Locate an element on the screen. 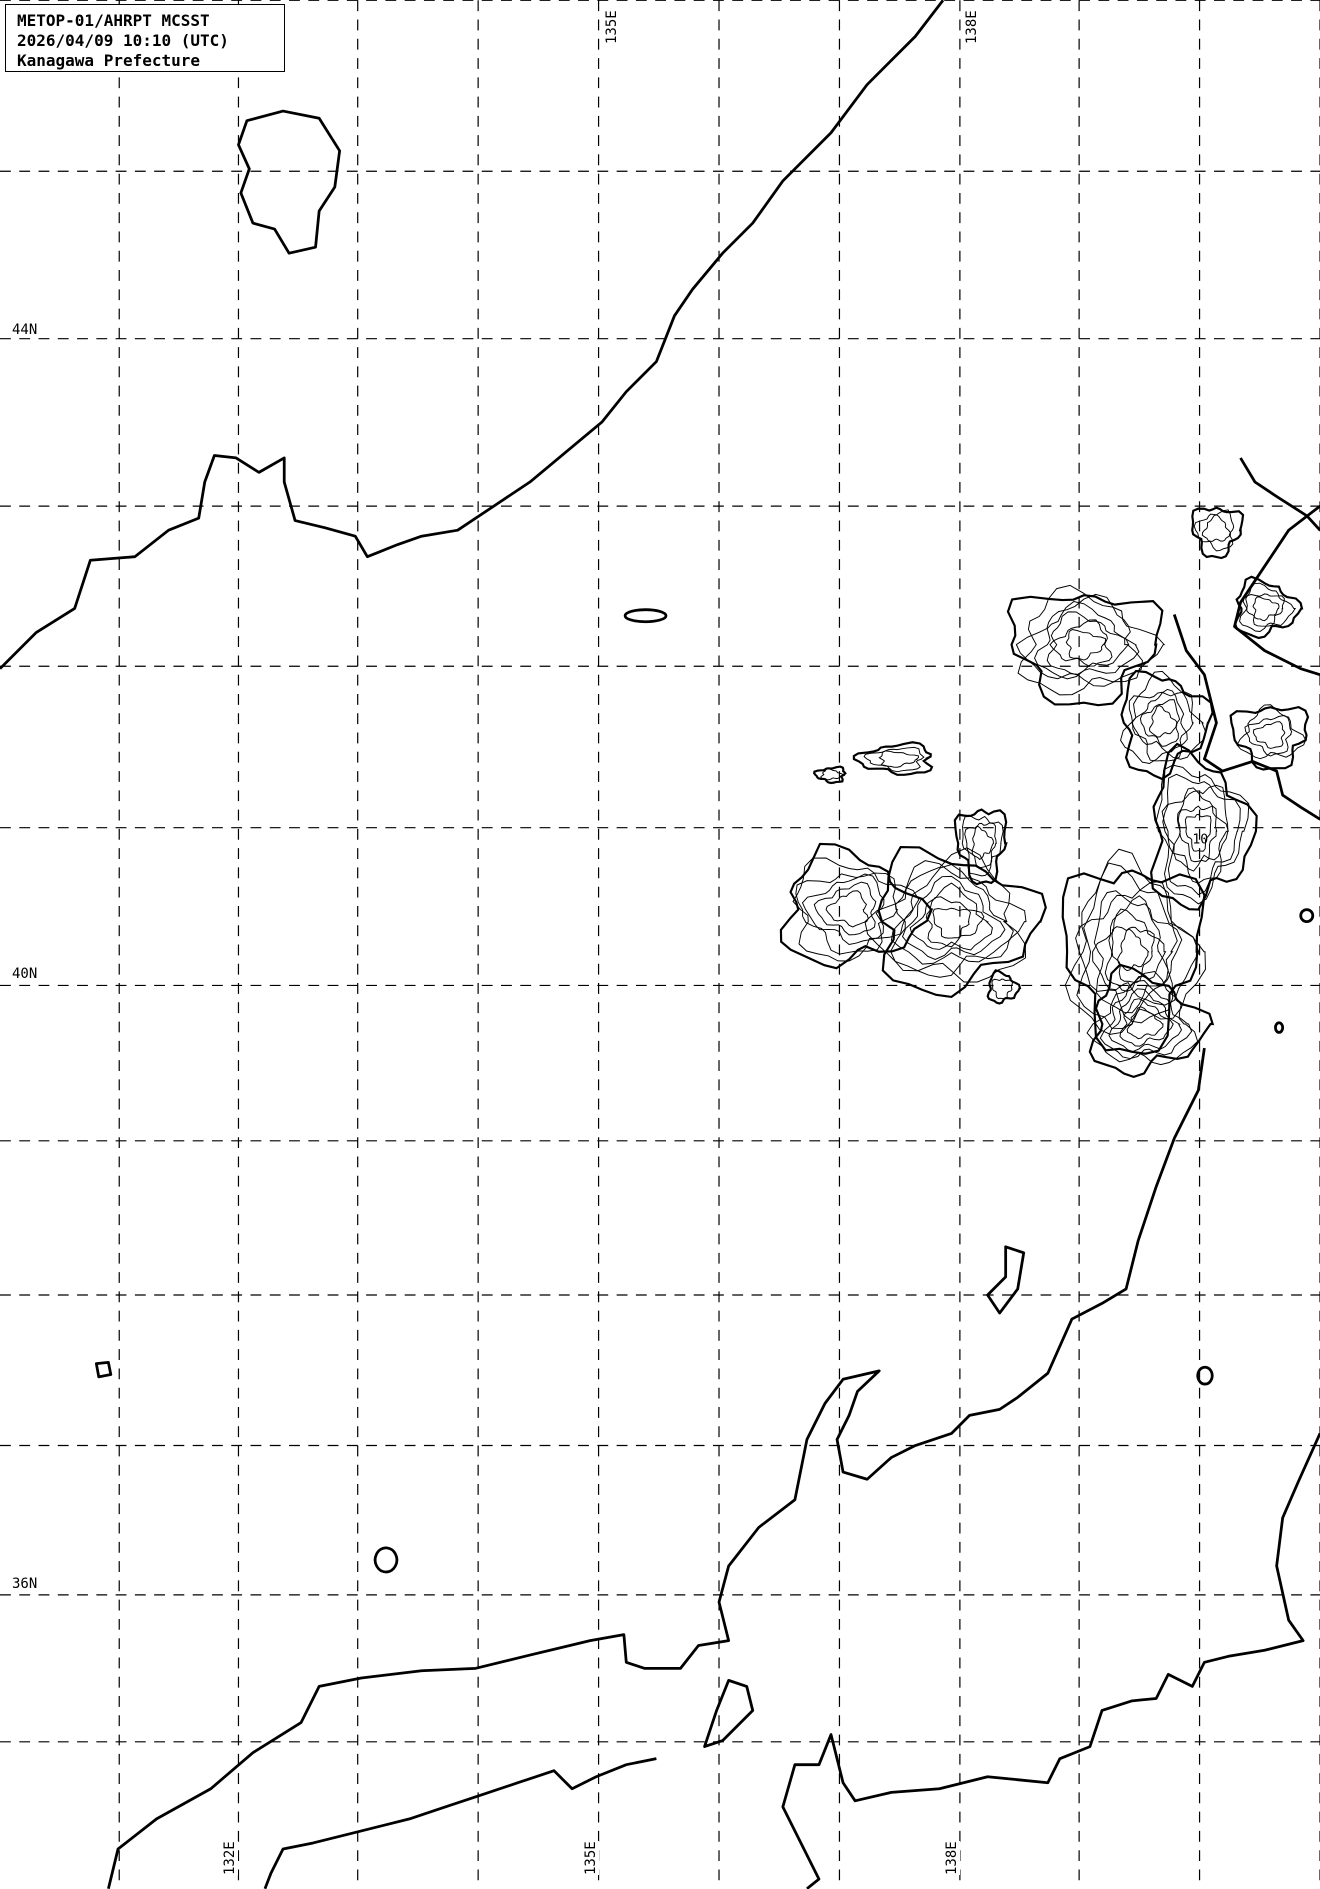  hokkaido-south-coast is located at coordinates (1276, 591).